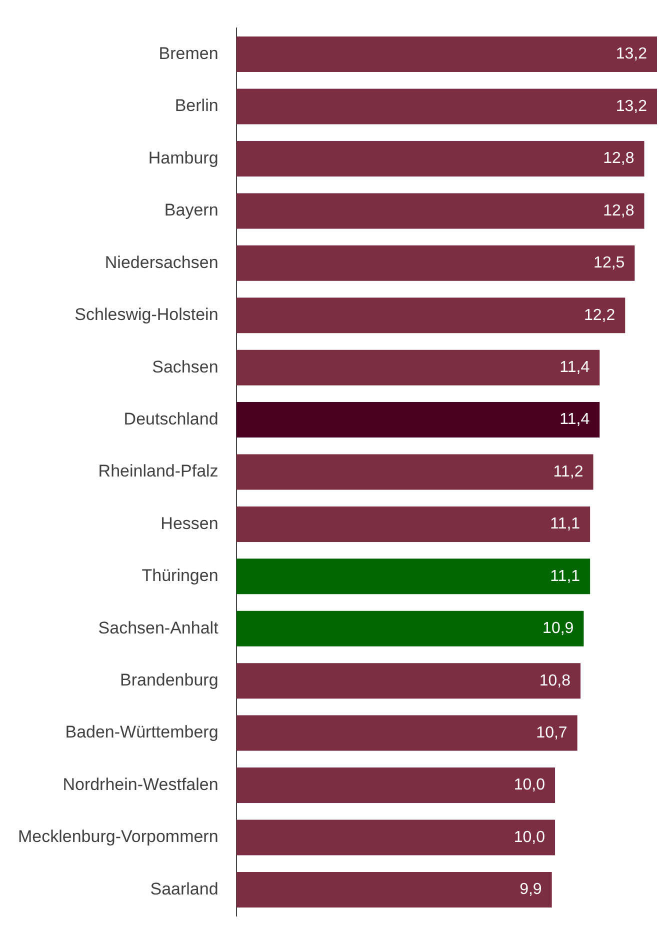 This screenshot has height=944, width=659. What do you see at coordinates (158, 471) in the screenshot?
I see `y-tick-label: Rheinland-Pfalz` at bounding box center [158, 471].